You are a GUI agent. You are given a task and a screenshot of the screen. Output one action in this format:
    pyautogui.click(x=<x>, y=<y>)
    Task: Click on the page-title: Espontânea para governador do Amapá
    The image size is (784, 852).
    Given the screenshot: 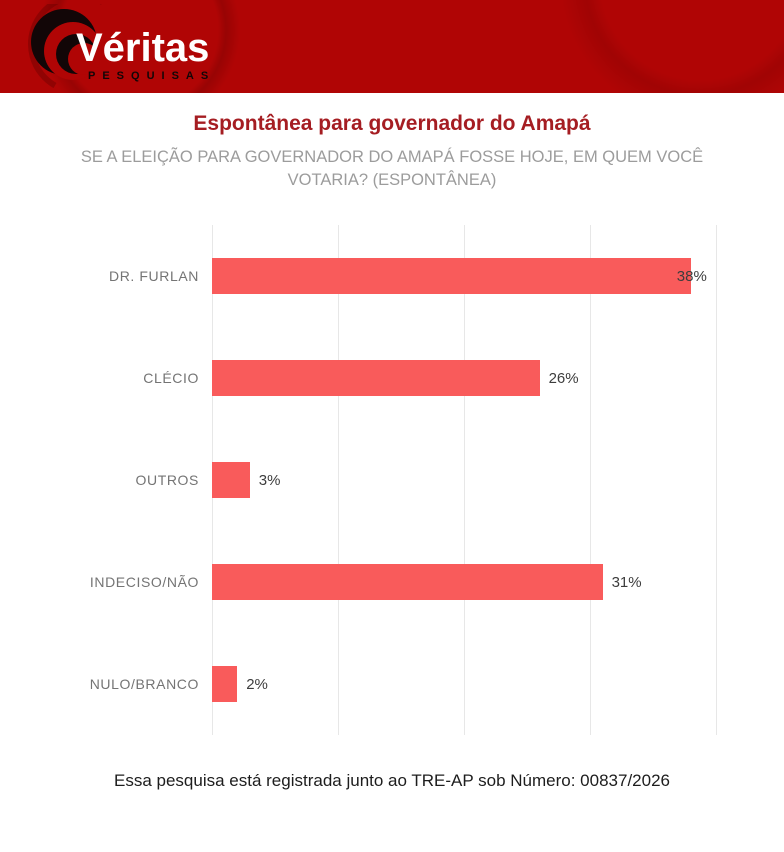 What is the action you would take?
    pyautogui.click(x=392, y=123)
    